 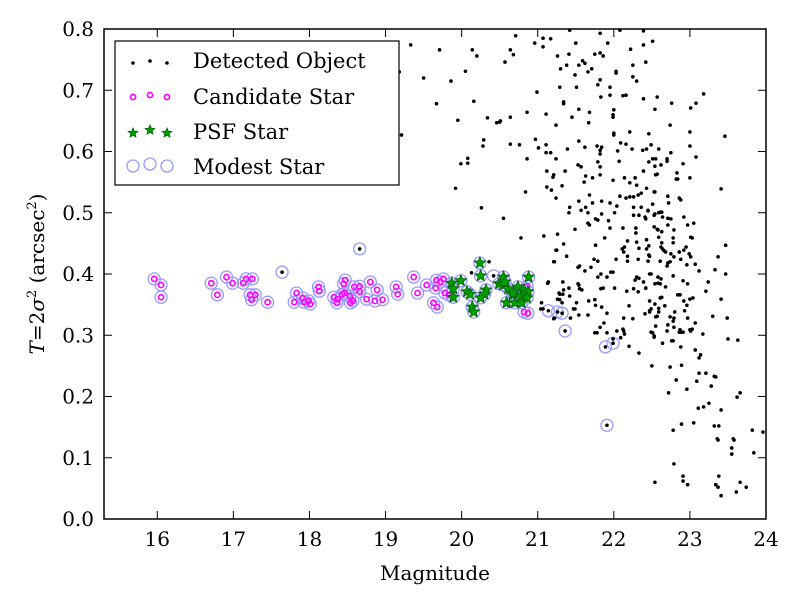 What do you see at coordinates (37, 326) in the screenshot?
I see `y-label-eq: =2` at bounding box center [37, 326].